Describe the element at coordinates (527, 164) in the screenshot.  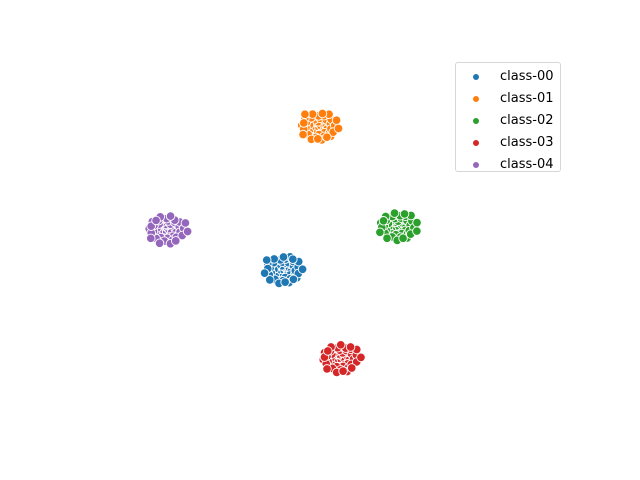
I see `legend-label: class-04` at that location.